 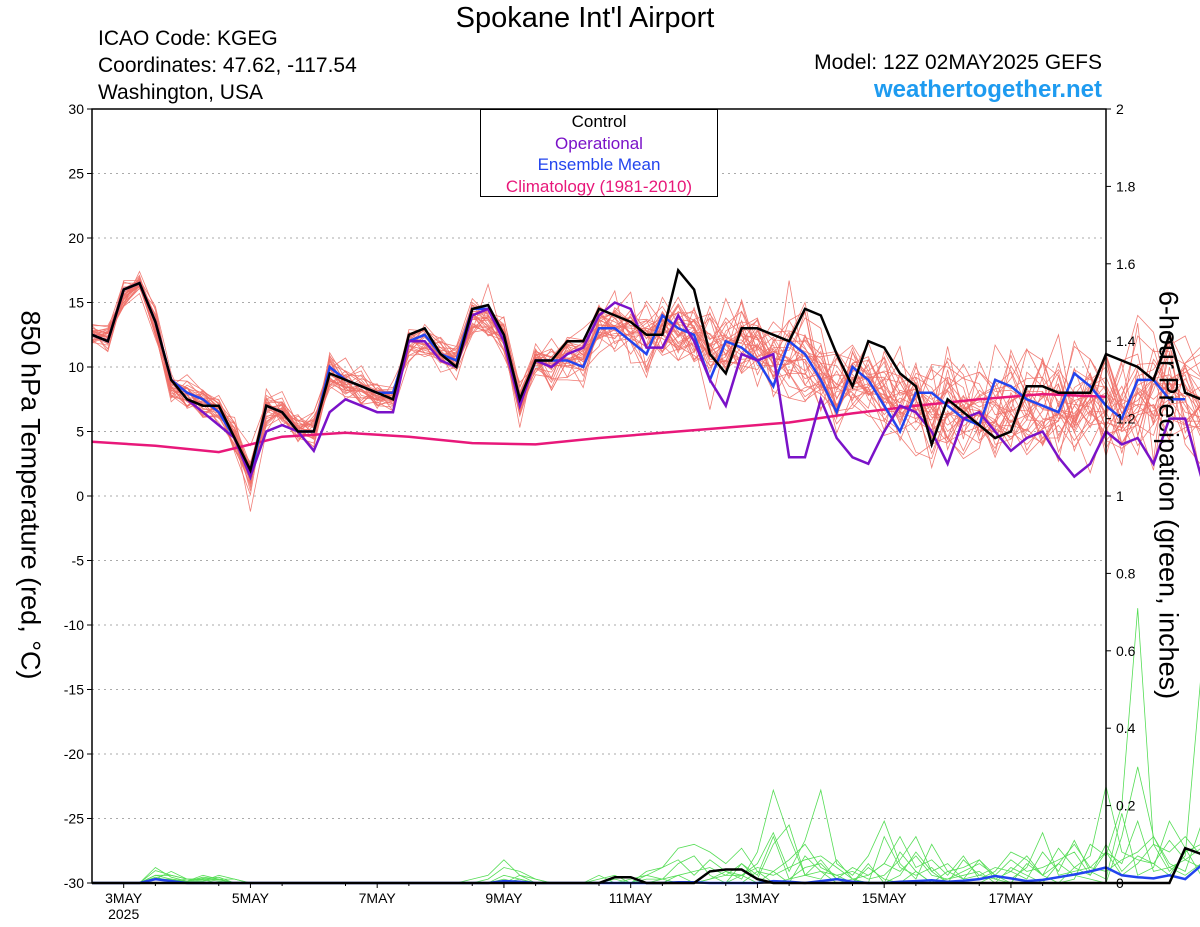 What do you see at coordinates (631, 898) in the screenshot?
I see `x-tick-label: 11MAY` at bounding box center [631, 898].